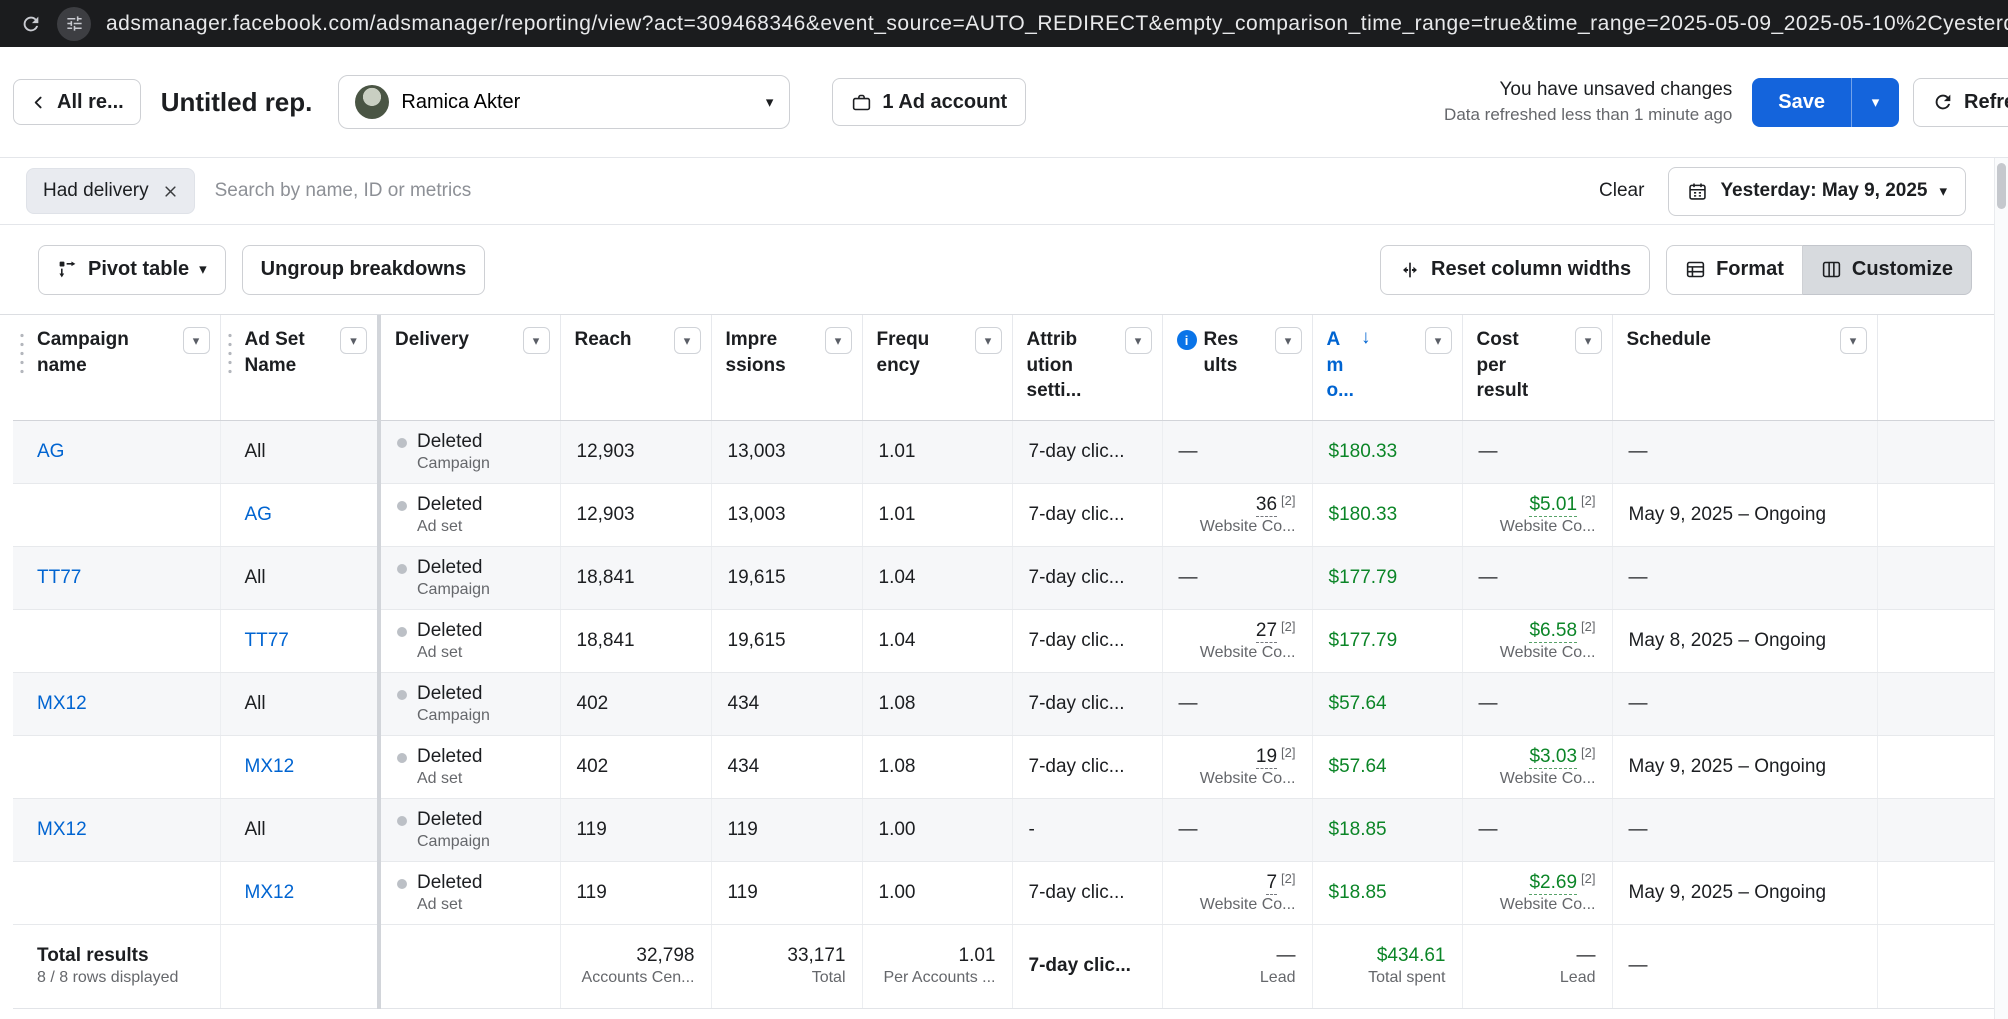  What do you see at coordinates (1745, 368) in the screenshot?
I see `column-header-schedule: Schedule ▾` at bounding box center [1745, 368].